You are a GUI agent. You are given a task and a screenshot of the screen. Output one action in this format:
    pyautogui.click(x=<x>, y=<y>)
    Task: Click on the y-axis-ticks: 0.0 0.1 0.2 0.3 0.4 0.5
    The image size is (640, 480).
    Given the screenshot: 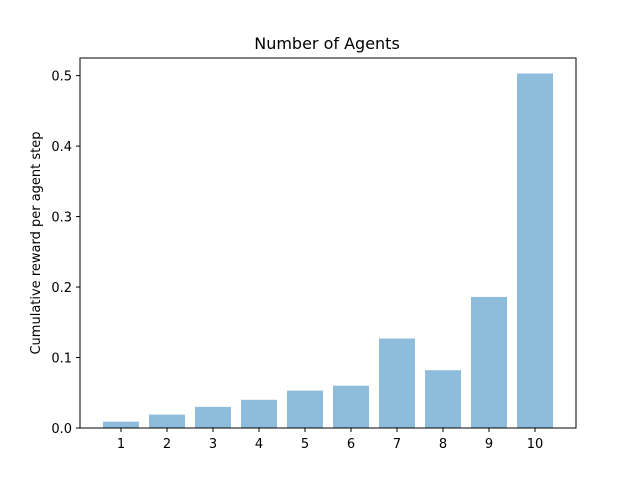 What is the action you would take?
    pyautogui.click(x=65, y=253)
    